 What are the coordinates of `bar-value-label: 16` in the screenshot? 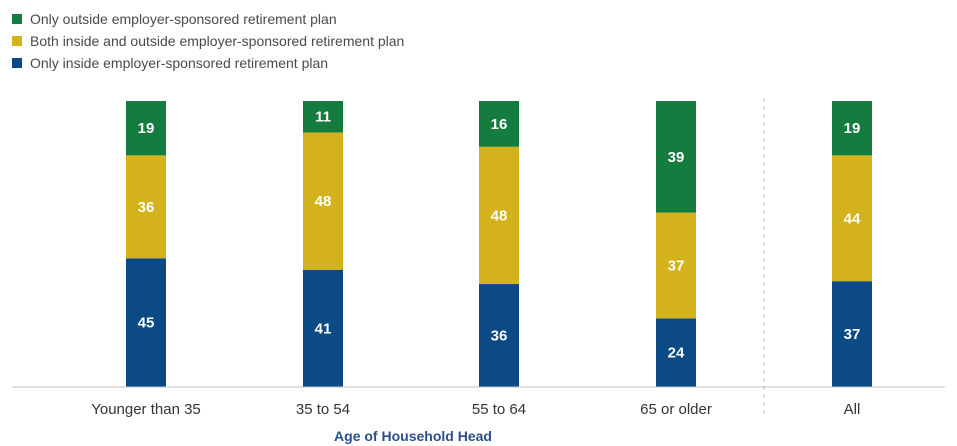 It's located at (499, 124).